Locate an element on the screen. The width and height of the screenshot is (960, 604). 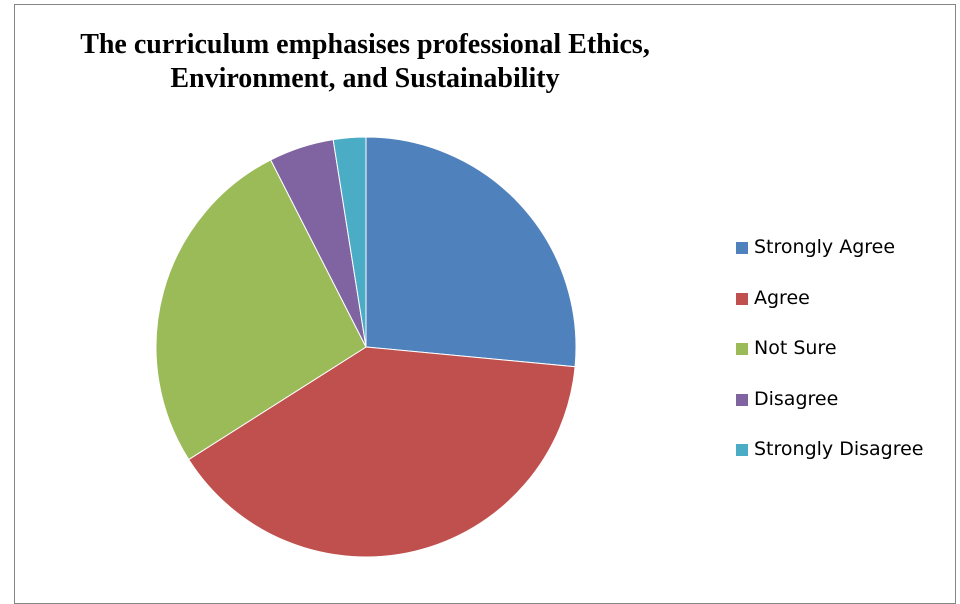
pie-slice-strongly-disagree is located at coordinates (349, 242).